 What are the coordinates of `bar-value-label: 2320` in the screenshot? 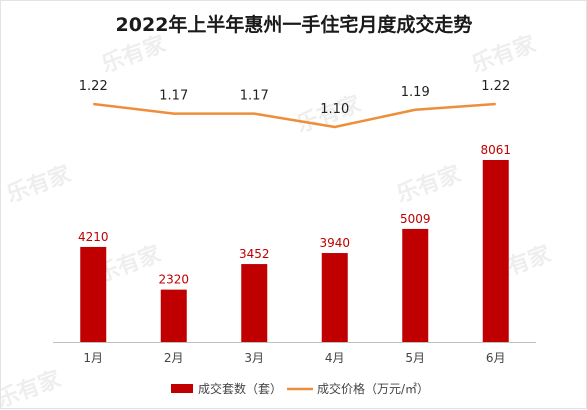 It's located at (173, 280).